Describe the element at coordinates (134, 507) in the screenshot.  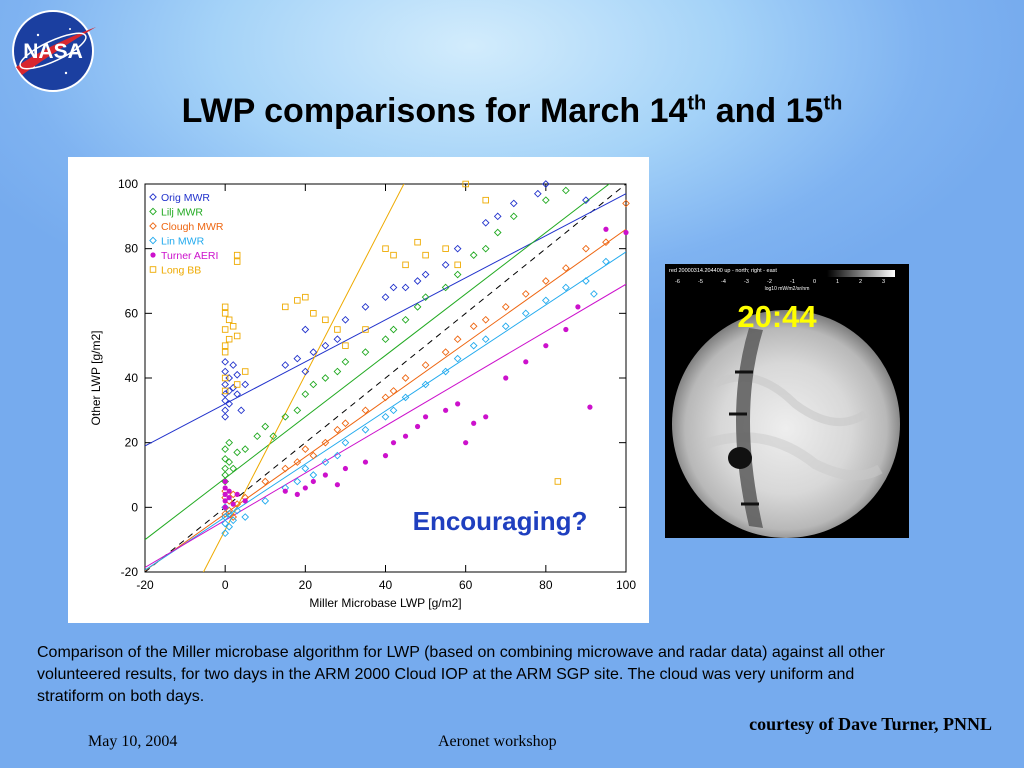
I see `y-tick-label: 0` at that location.